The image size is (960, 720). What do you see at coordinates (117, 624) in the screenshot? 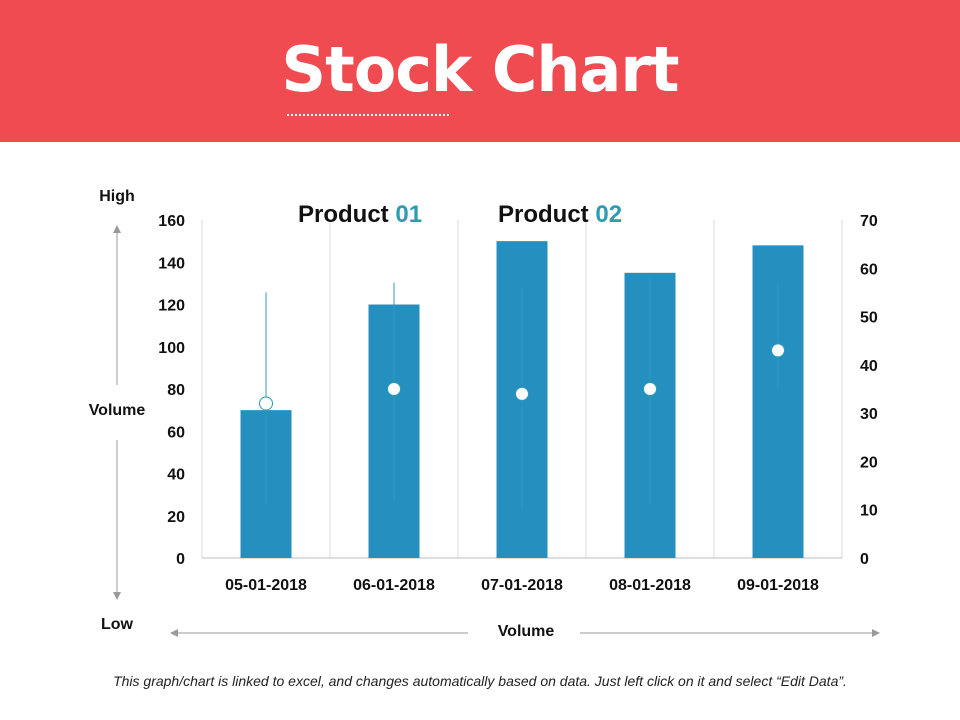
I see `y-axis-low-label: Low` at bounding box center [117, 624].